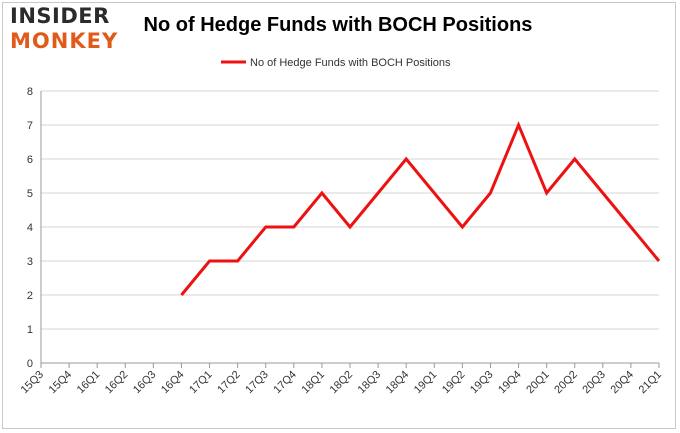 The image size is (680, 433). Describe the element at coordinates (229, 383) in the screenshot. I see `x-tick-label: 17Q2` at that location.